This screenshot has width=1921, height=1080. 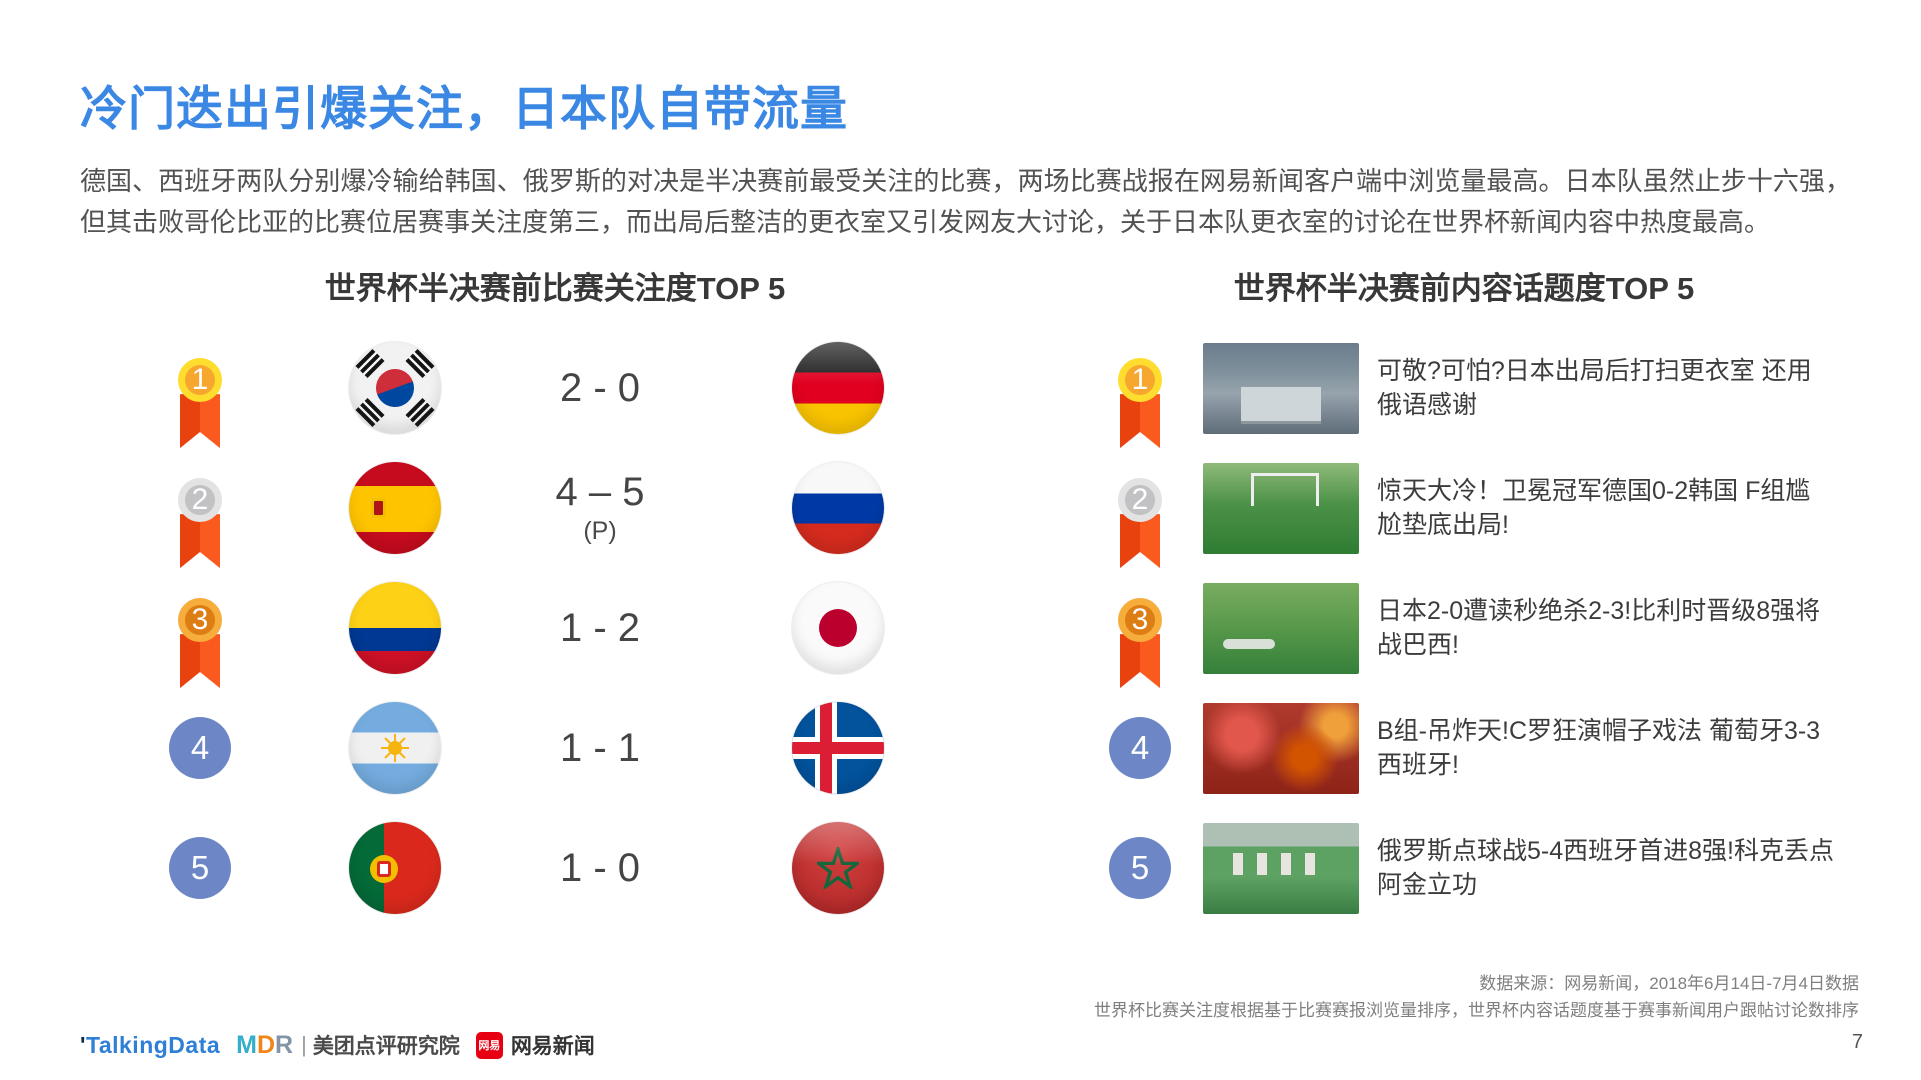 What do you see at coordinates (1599, 628) in the screenshot?
I see `news-headline: 日本2-0遭读秒绝杀2-3!比利时晋级8强将战巴西!` at bounding box center [1599, 628].